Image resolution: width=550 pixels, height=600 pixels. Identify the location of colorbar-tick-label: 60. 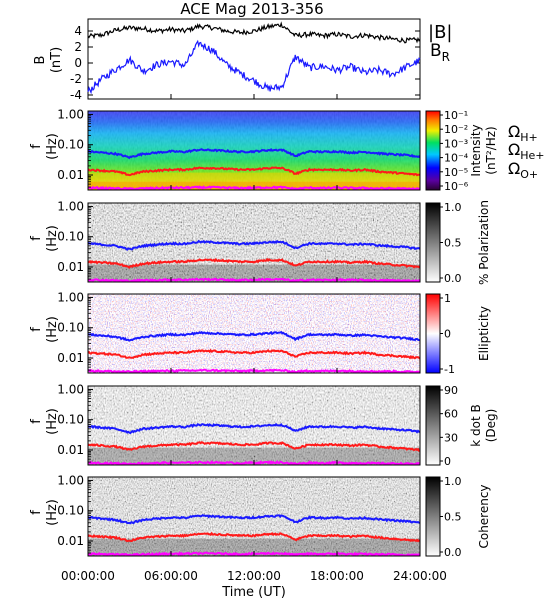
(451, 414).